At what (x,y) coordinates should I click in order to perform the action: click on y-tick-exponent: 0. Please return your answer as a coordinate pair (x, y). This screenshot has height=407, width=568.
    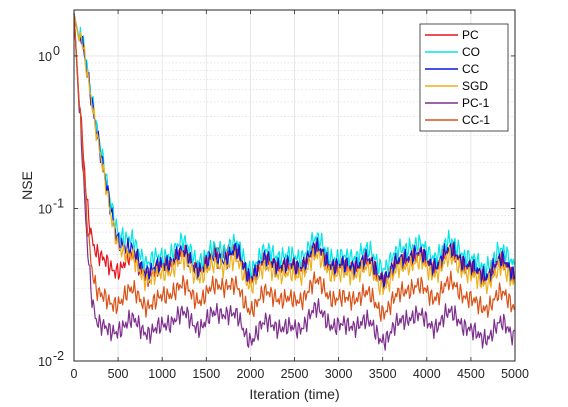
    Looking at the image, I should click on (56, 51).